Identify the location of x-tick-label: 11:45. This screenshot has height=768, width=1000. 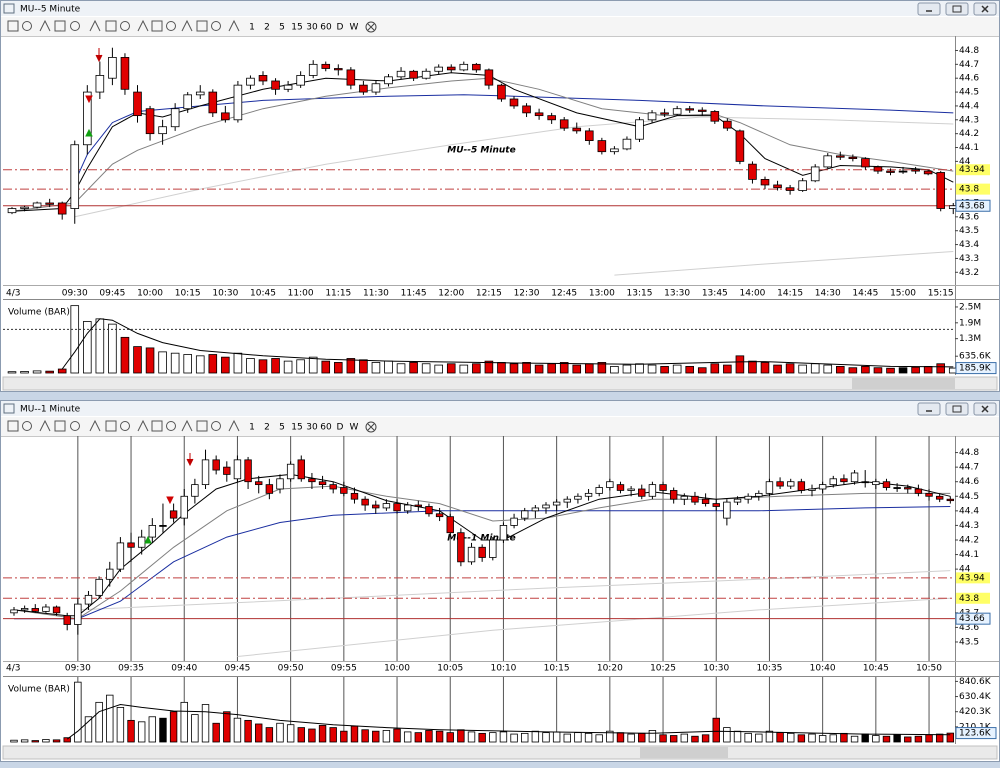
(414, 294).